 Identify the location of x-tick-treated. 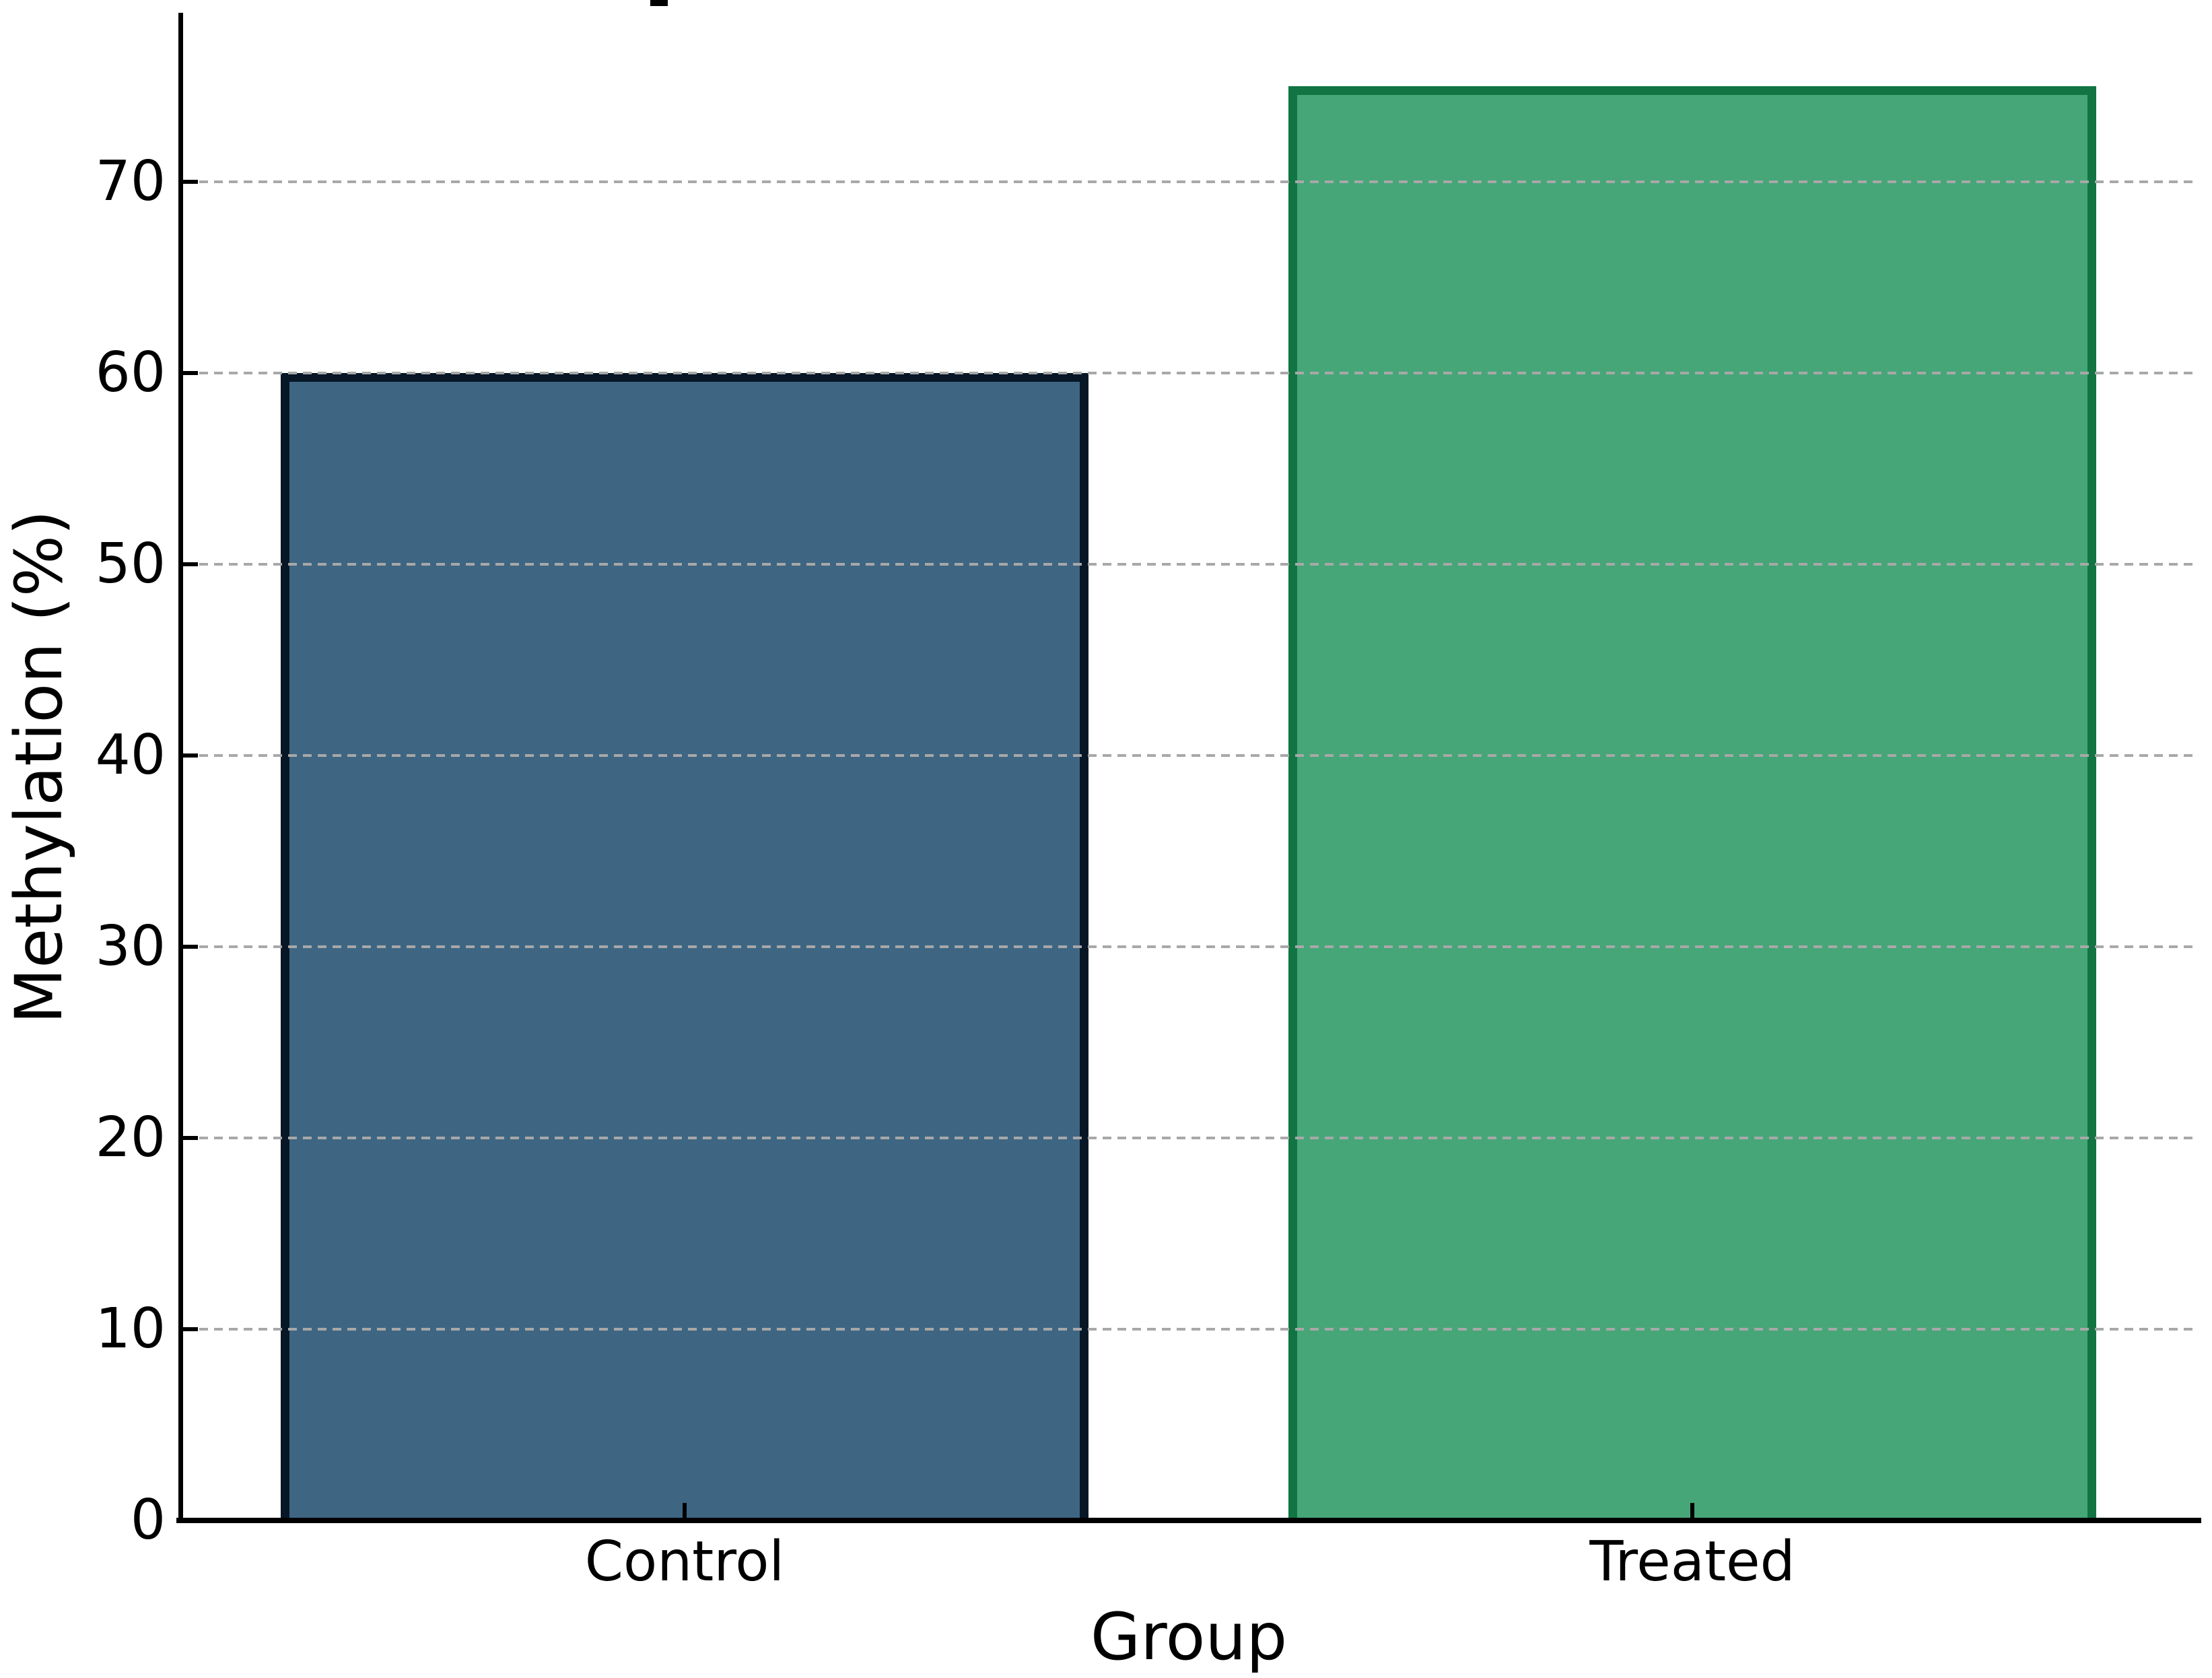
(1692, 1511).